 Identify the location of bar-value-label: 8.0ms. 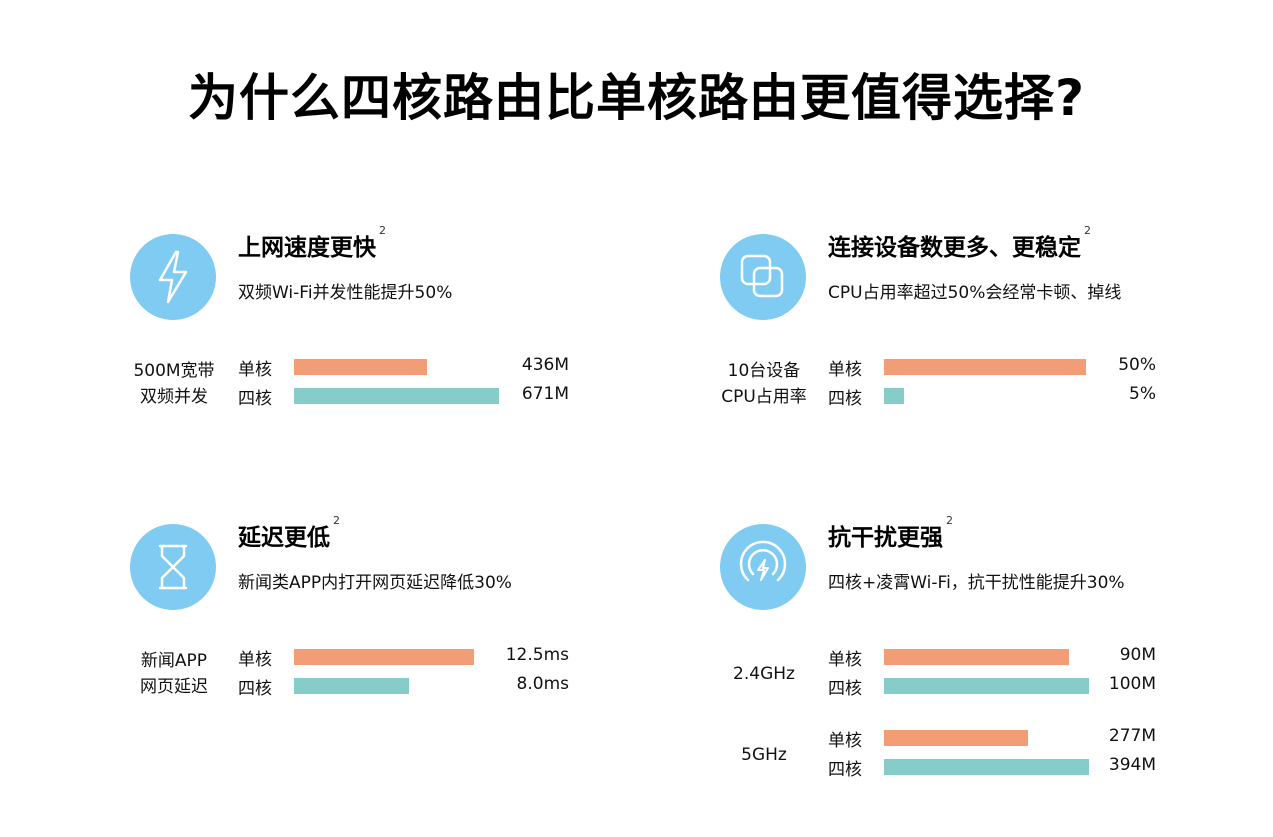
(542, 684).